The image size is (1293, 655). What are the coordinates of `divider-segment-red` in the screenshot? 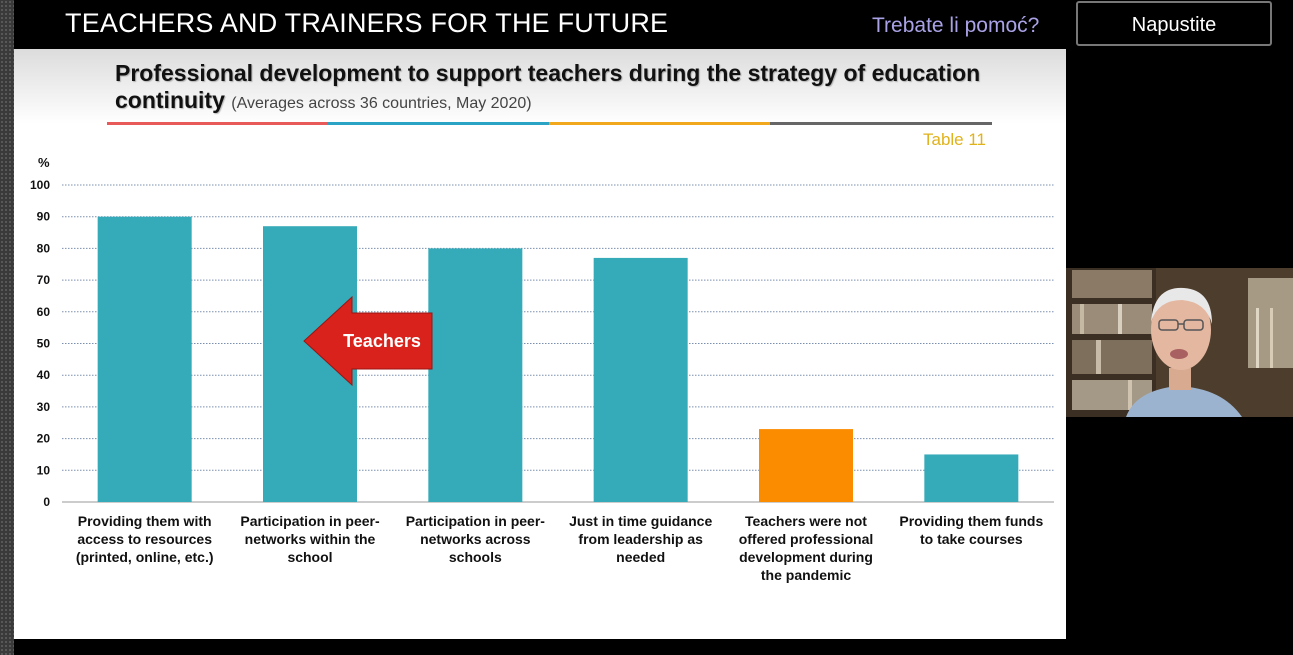 It's located at (217, 123).